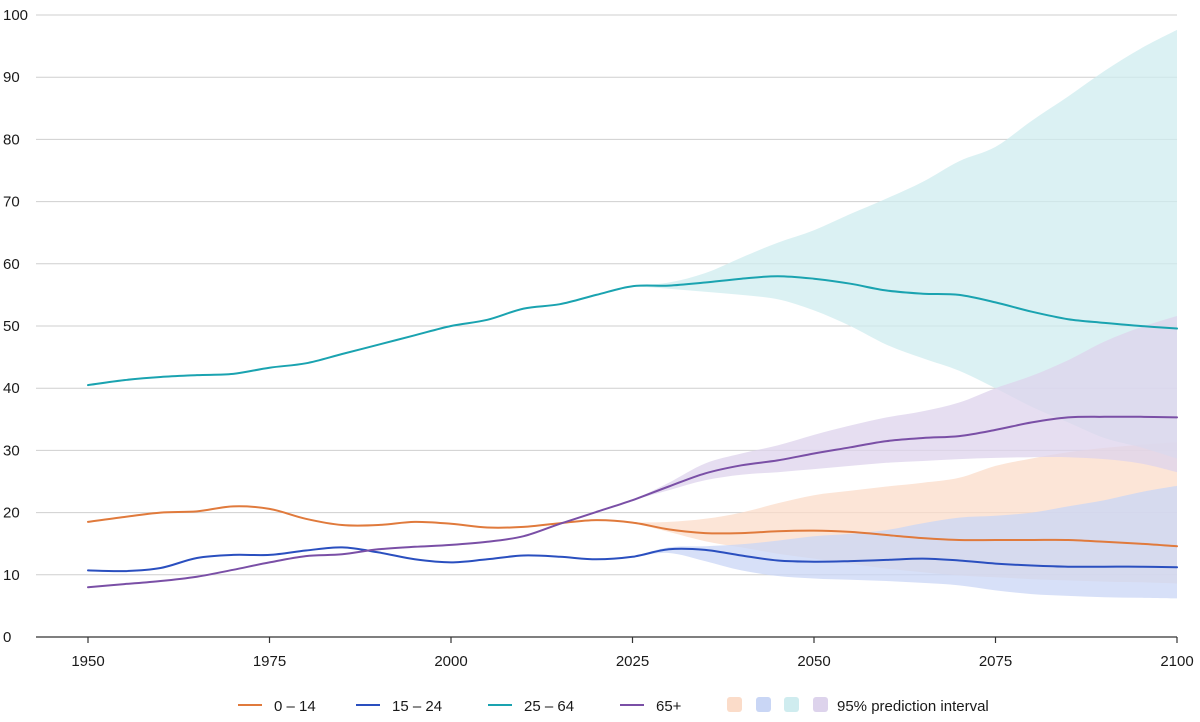  What do you see at coordinates (15, 15) in the screenshot?
I see `y-tick-label: 100` at bounding box center [15, 15].